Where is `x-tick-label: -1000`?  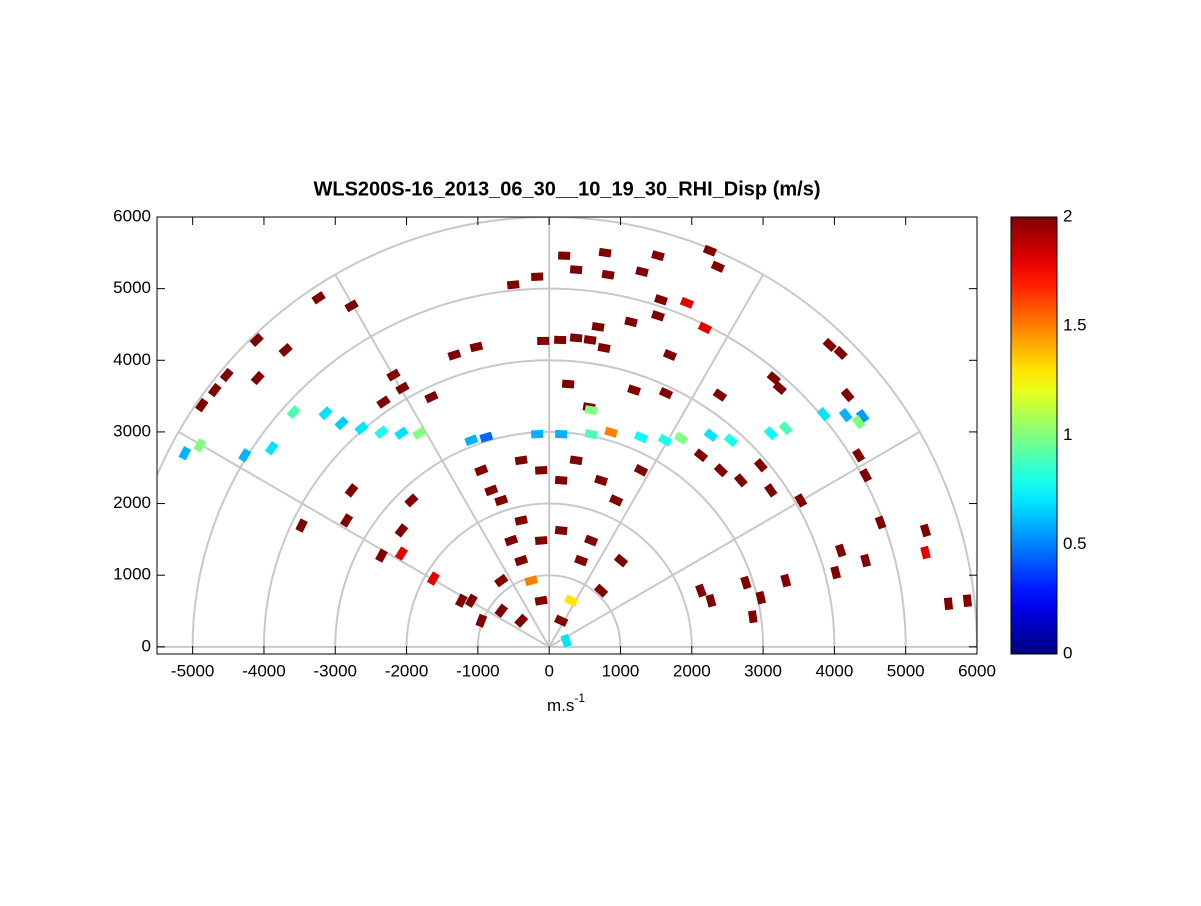 x-tick-label: -1000 is located at coordinates (477, 670).